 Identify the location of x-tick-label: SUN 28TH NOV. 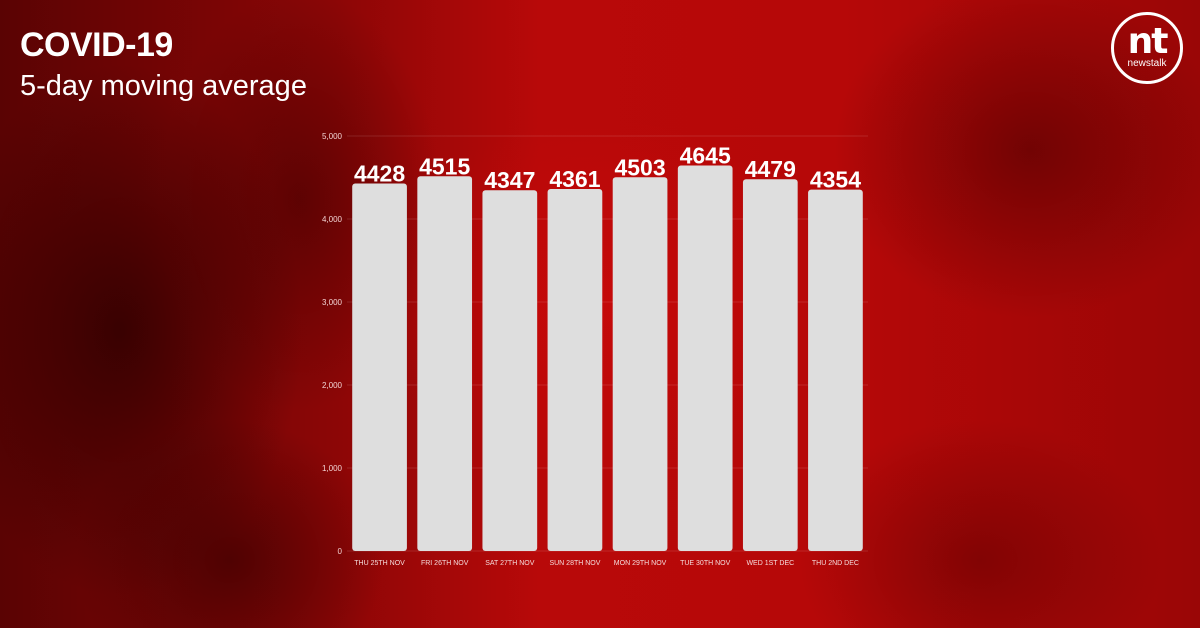
(574, 563).